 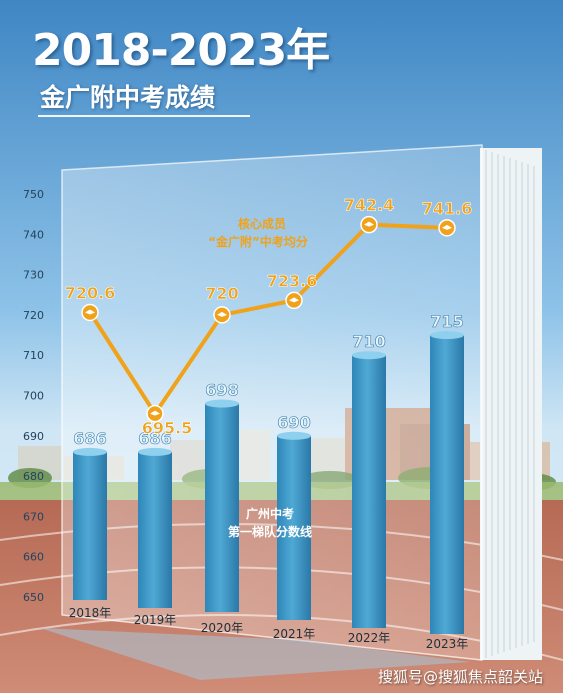 I want to click on line-value-label: 720, so click(x=221, y=293).